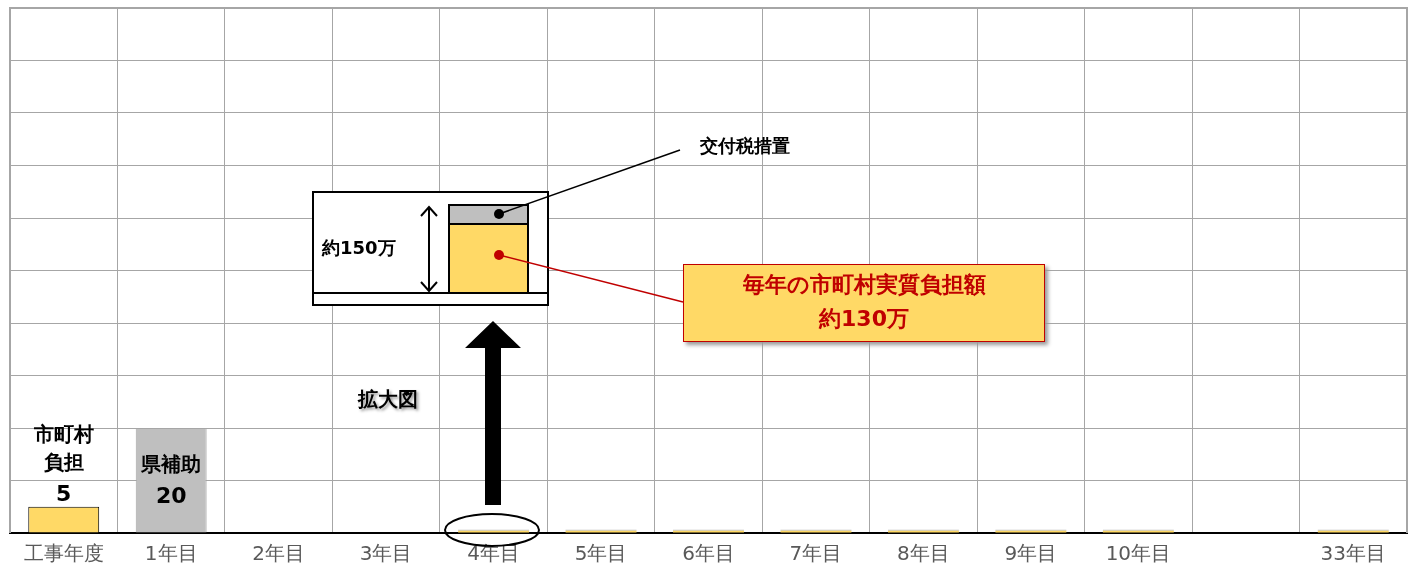 This screenshot has height=581, width=1415. I want to click on x-tick-label: 工事年度, so click(63, 553).